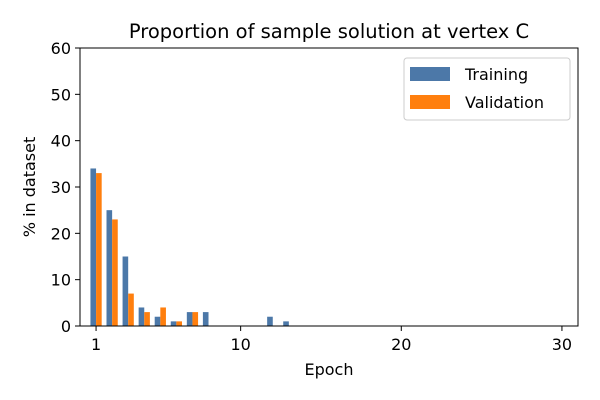  What do you see at coordinates (329, 369) in the screenshot?
I see `x-axis-title: Epoch` at bounding box center [329, 369].